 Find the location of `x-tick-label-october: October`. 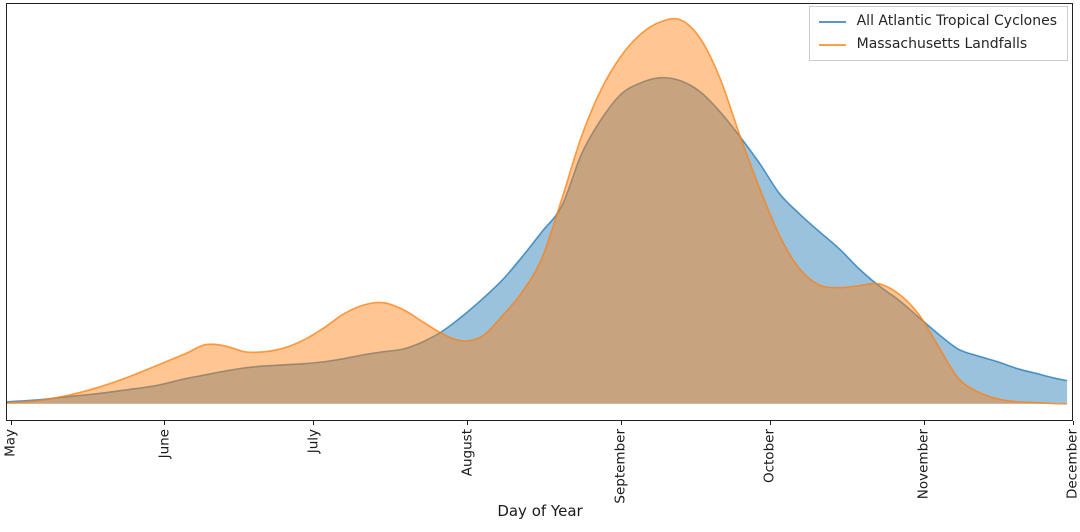

x-tick-label-october: October is located at coordinates (769, 456).